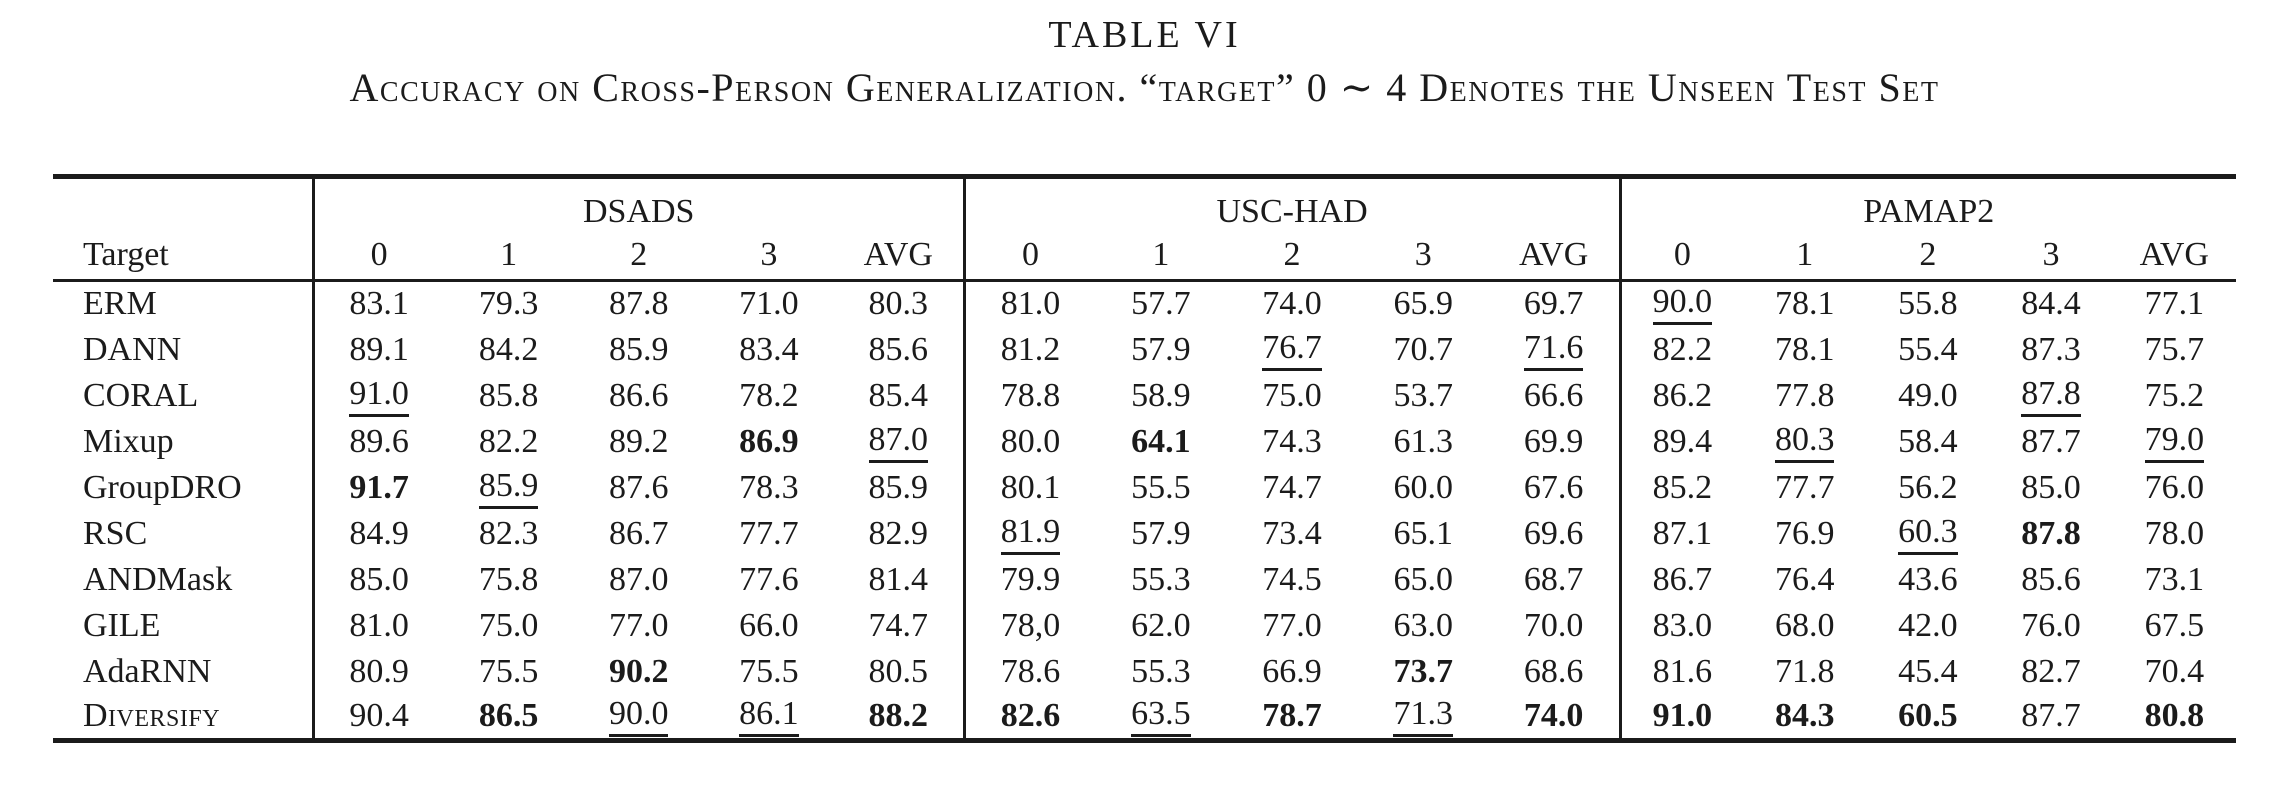 The height and width of the screenshot is (794, 2289). I want to click on accuracy-value-cell: 90.4, so click(377, 717).